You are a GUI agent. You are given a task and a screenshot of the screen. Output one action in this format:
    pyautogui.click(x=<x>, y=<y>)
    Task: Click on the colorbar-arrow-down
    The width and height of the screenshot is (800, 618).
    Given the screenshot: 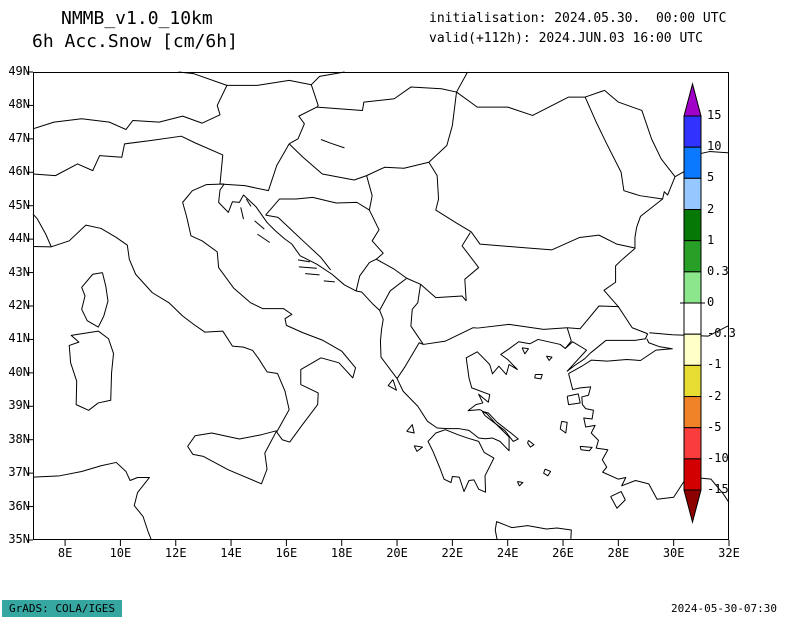 What is the action you would take?
    pyautogui.click(x=692, y=506)
    